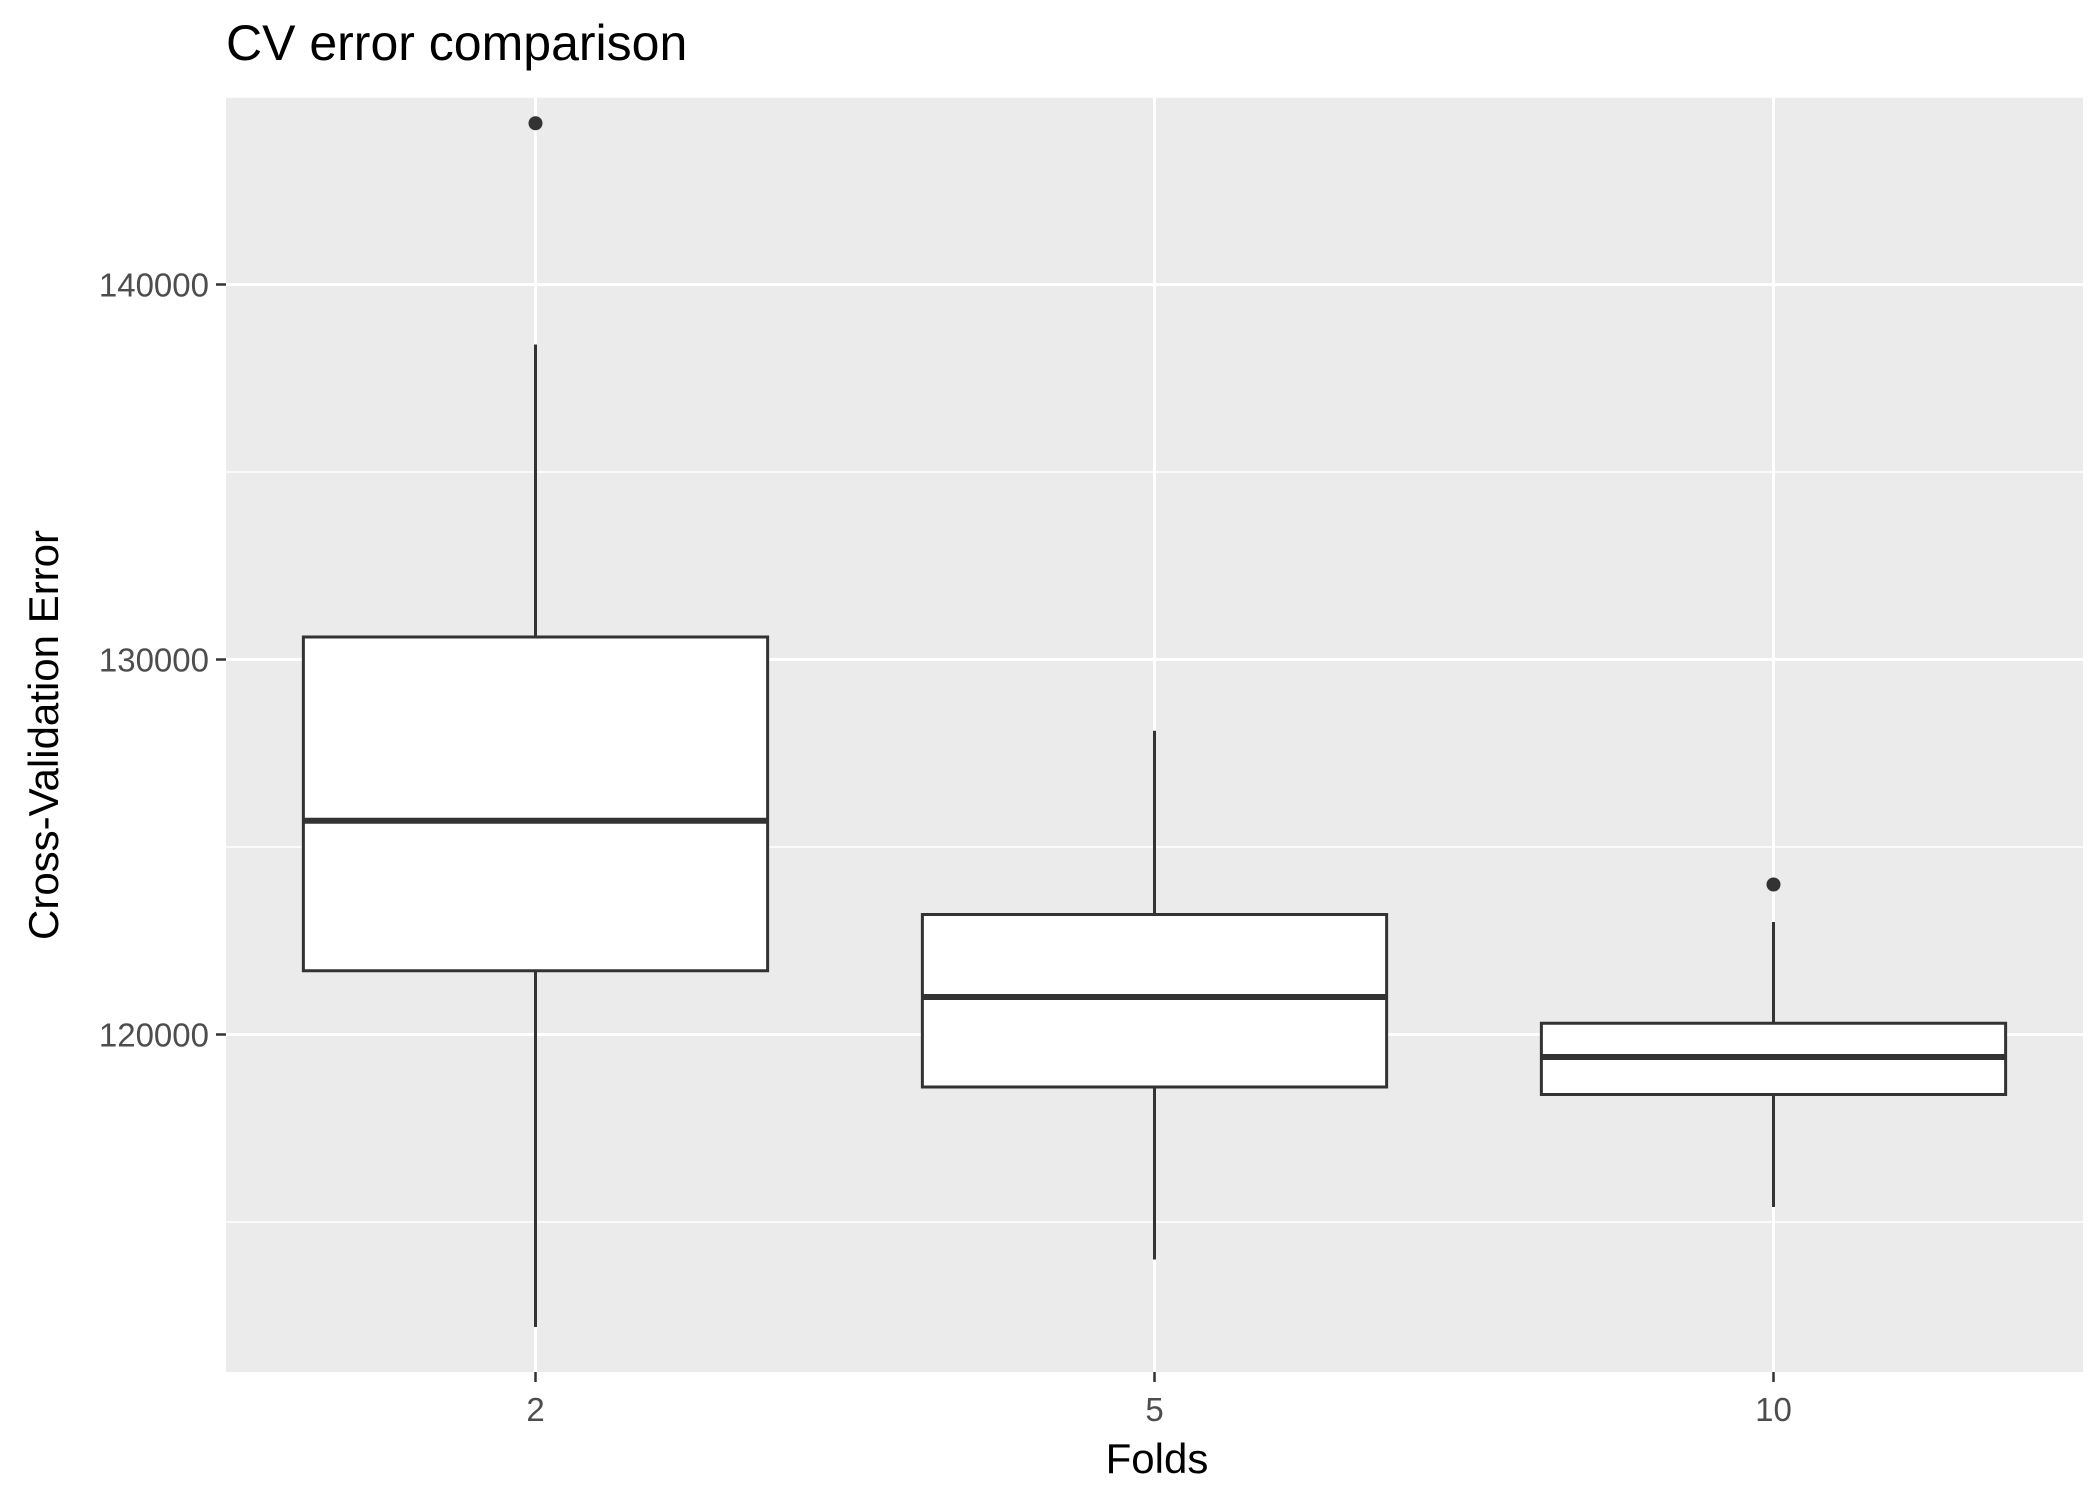  What do you see at coordinates (1773, 1409) in the screenshot?
I see `x-tick-label: 10` at bounding box center [1773, 1409].